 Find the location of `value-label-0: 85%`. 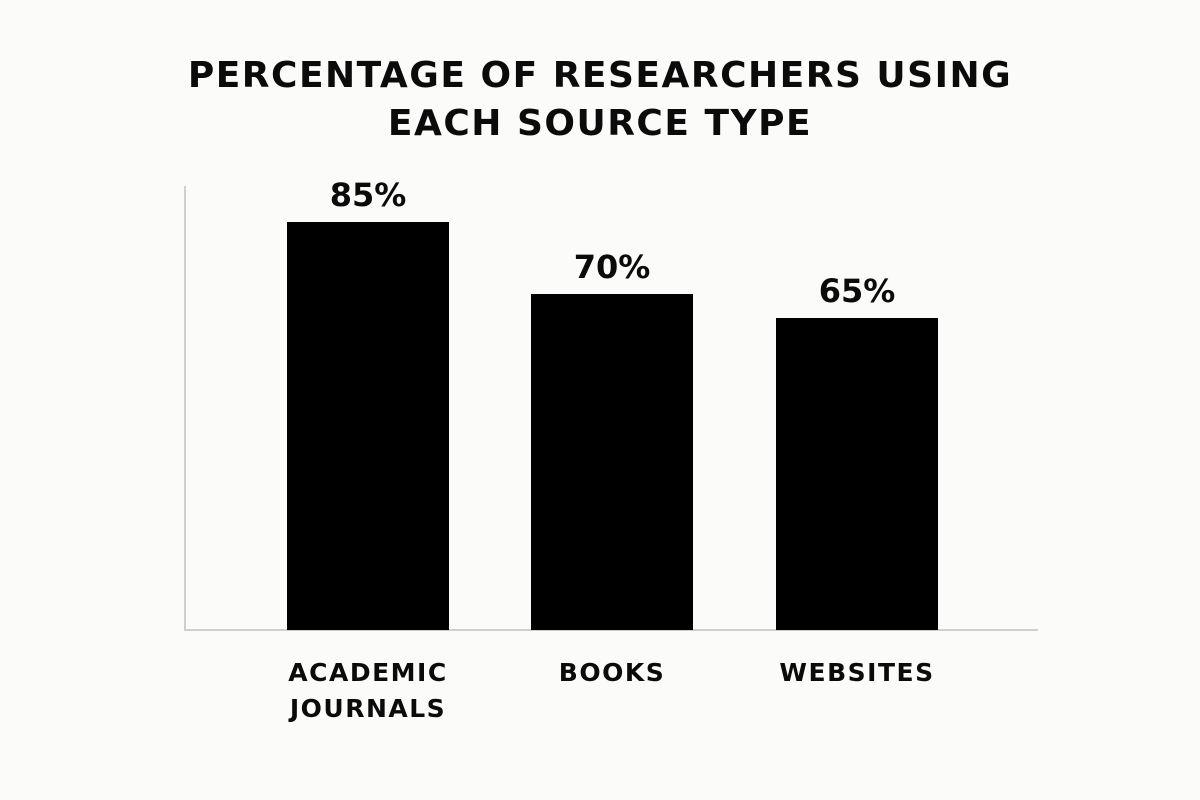

value-label-0: 85% is located at coordinates (368, 195).